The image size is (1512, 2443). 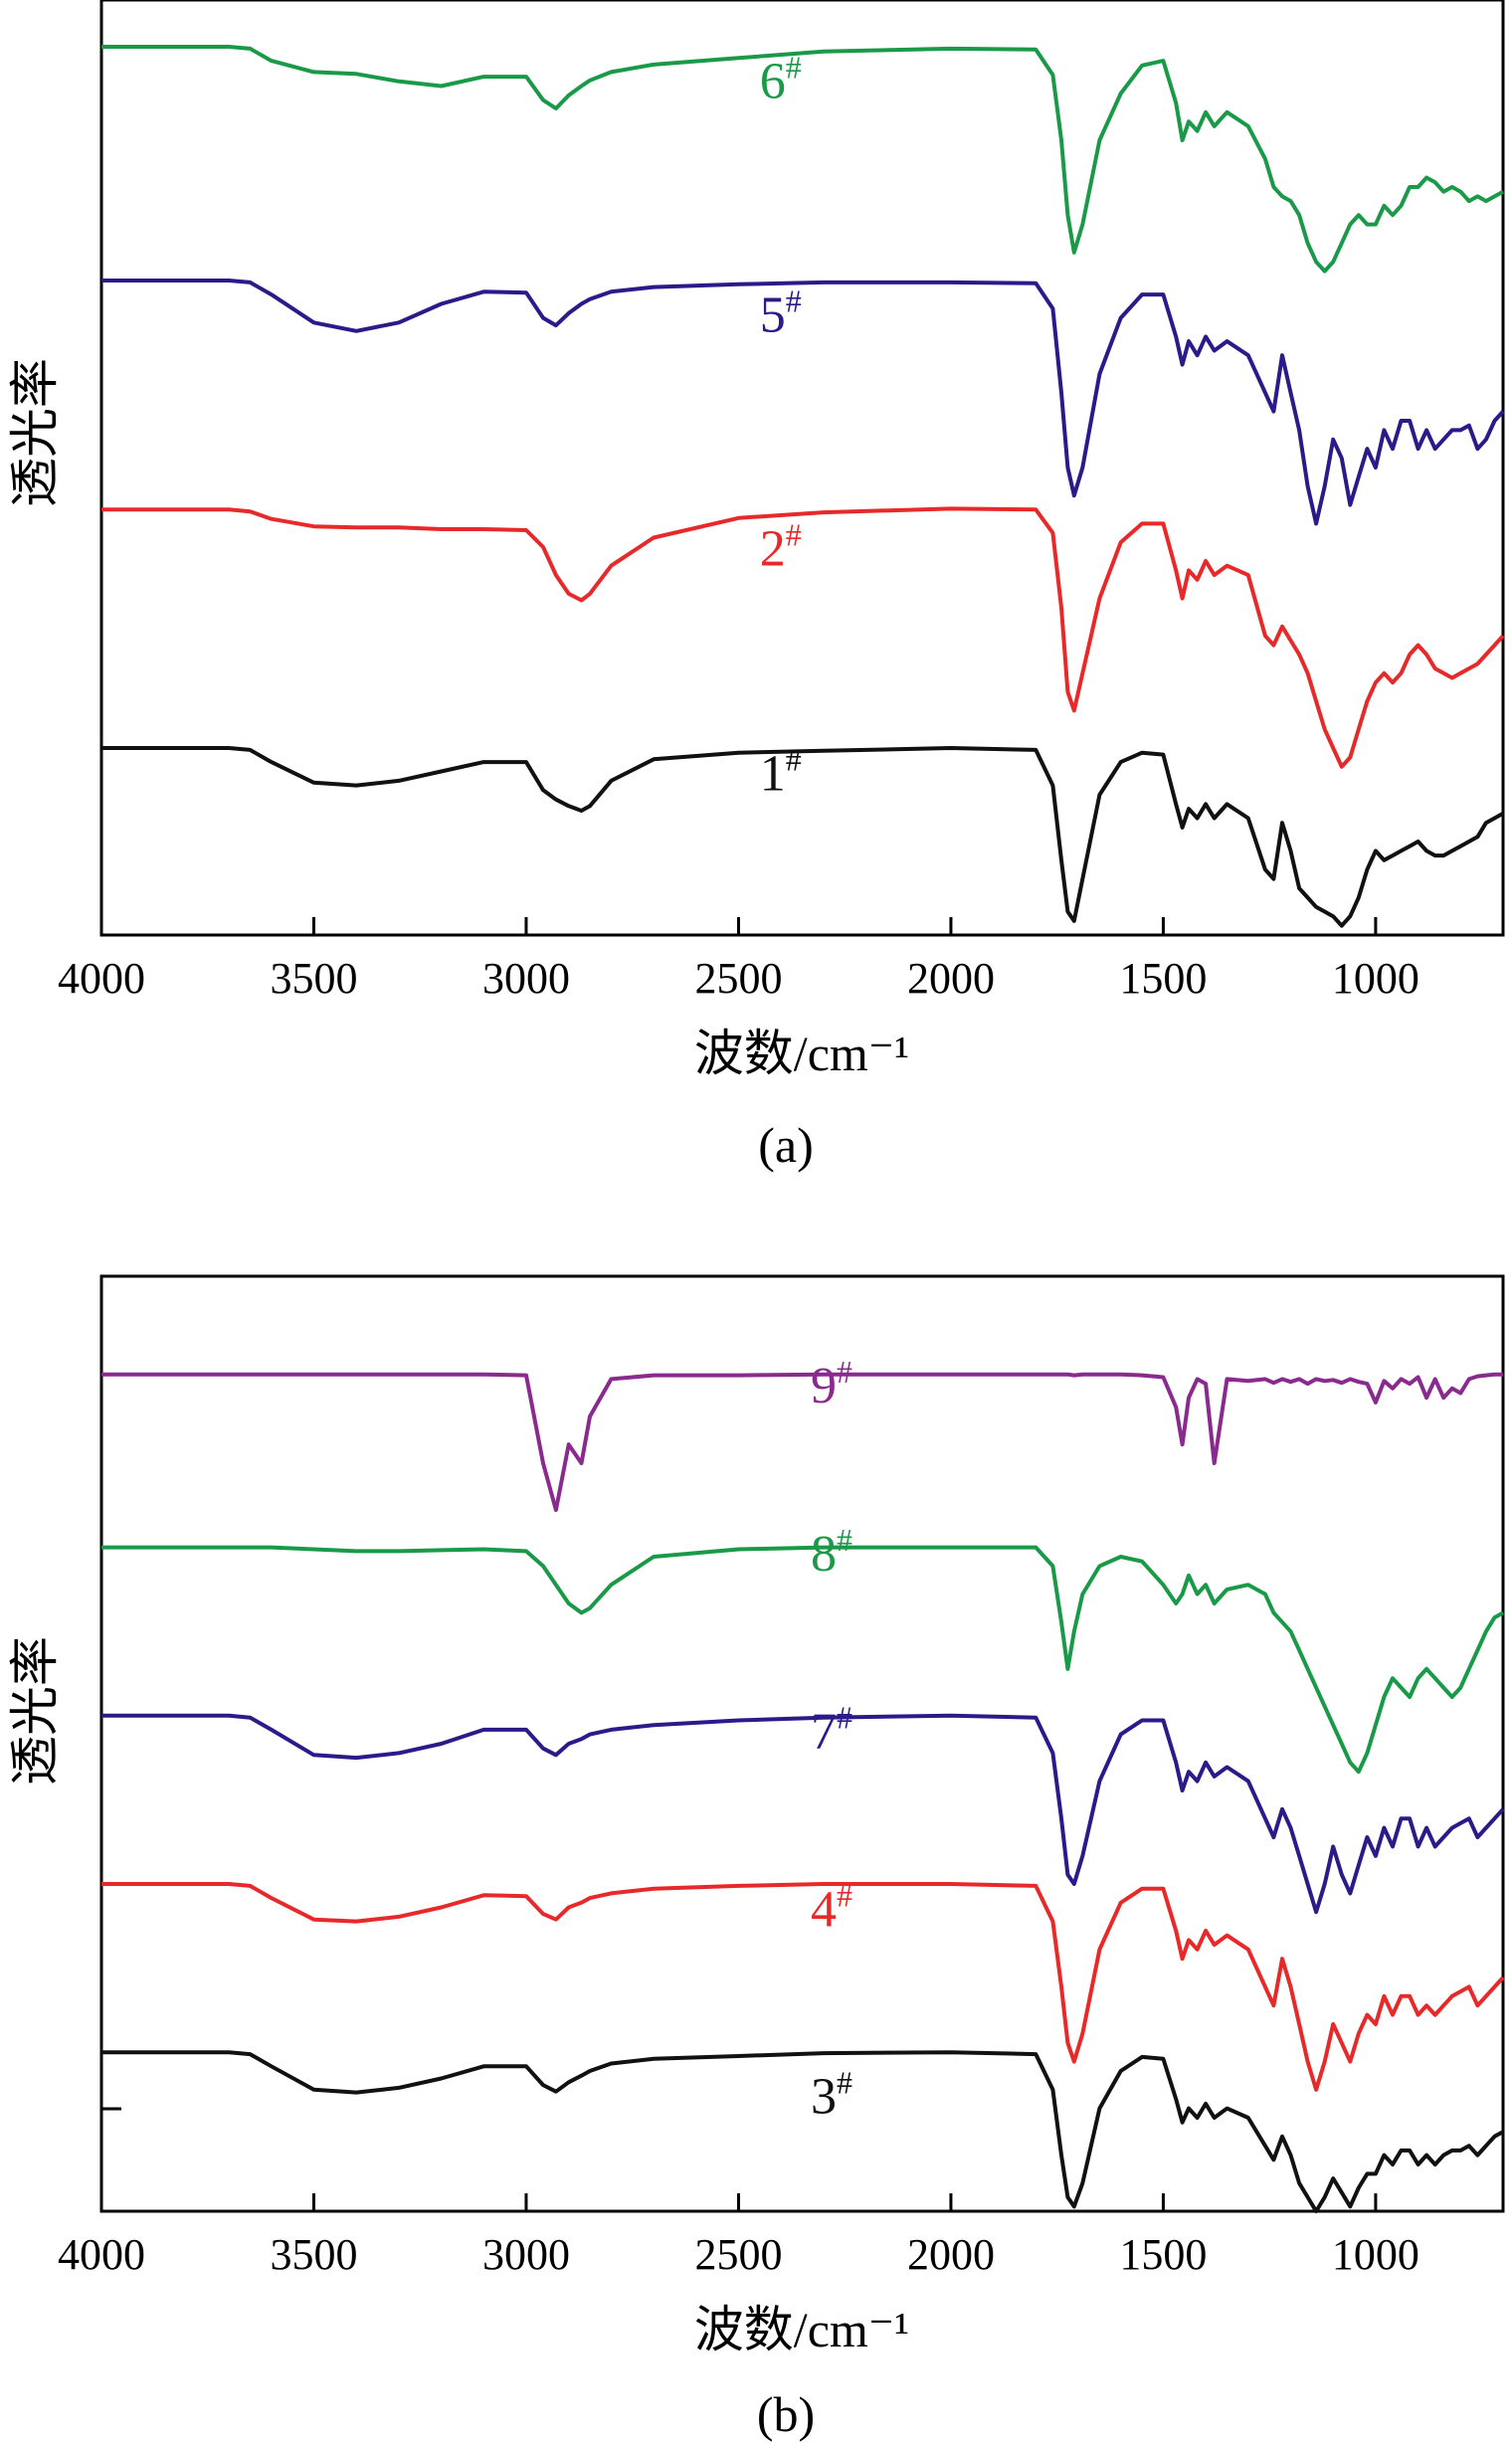 What do you see at coordinates (1163, 978) in the screenshot?
I see `x-tick-label-a-1500: 1500` at bounding box center [1163, 978].